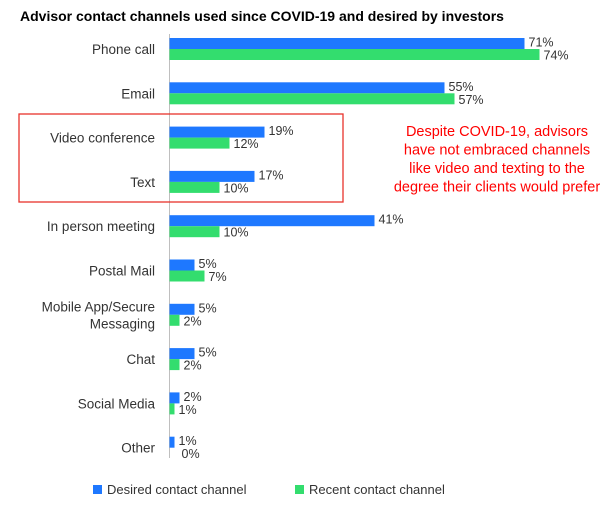 This screenshot has height=506, width=616. I want to click on annotation-line-3: like video and texting to the, so click(497, 169).